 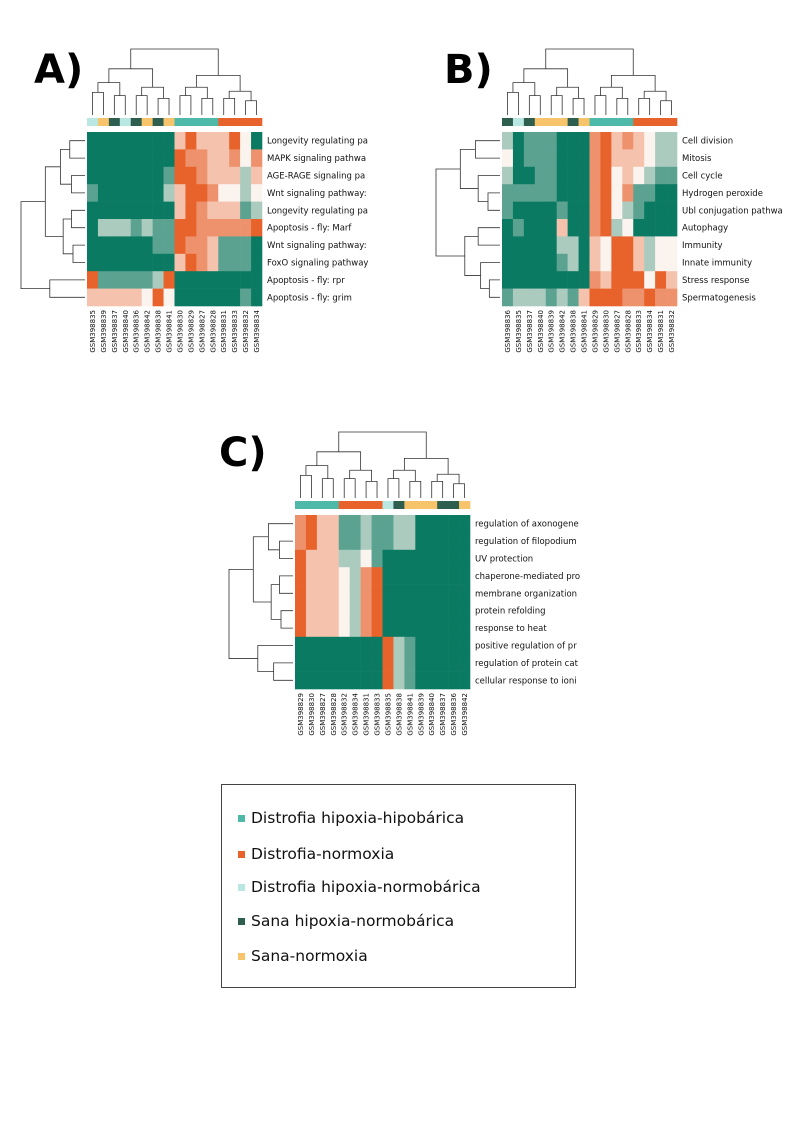 I want to click on row-label: Longevity regulating pa, so click(x=317, y=211).